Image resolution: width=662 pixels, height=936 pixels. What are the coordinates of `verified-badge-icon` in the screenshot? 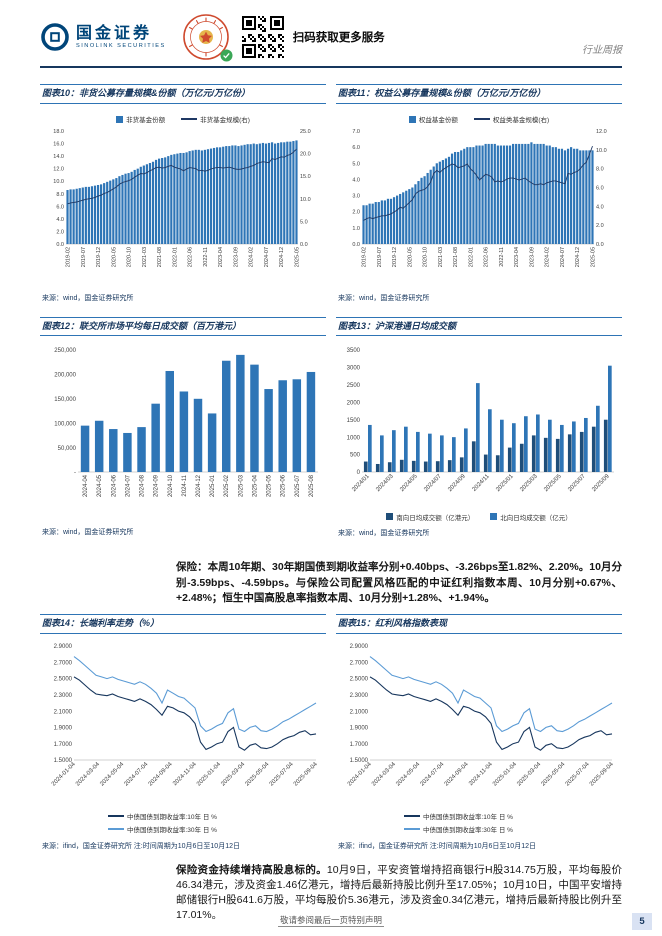 It's located at (226, 55).